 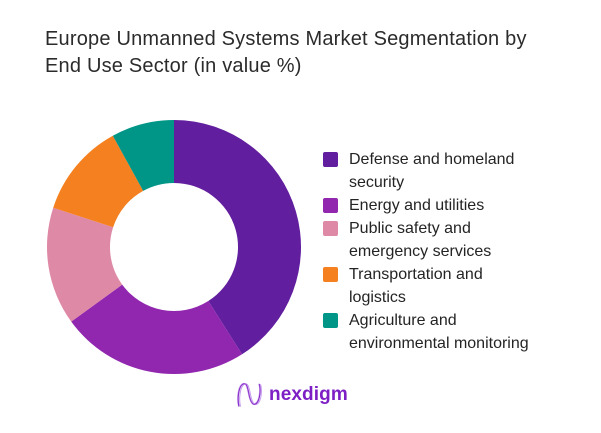 I want to click on legend-item-agriculture: Agriculture and environmental monitoring, so click(x=426, y=332).